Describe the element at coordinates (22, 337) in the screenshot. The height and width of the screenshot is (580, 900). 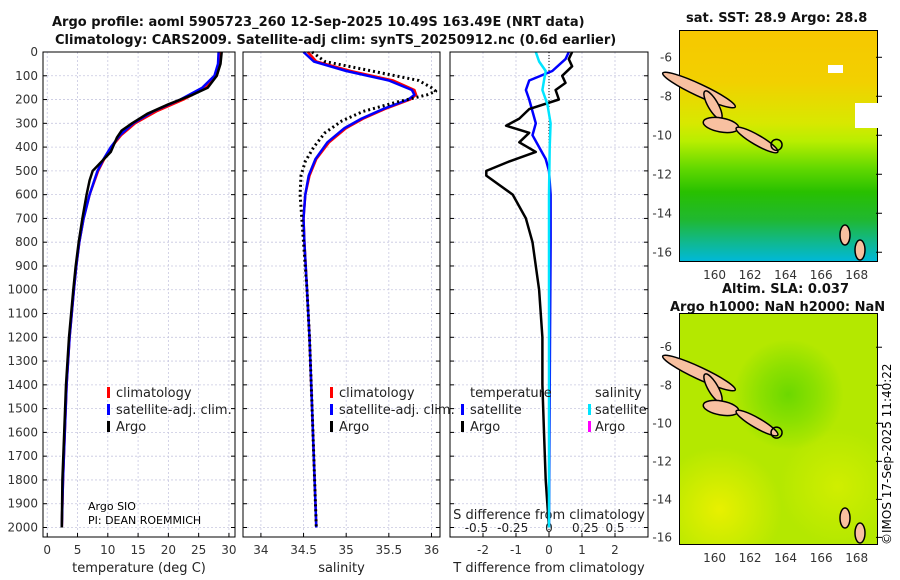
I see `y-tick-label: 1200` at that location.